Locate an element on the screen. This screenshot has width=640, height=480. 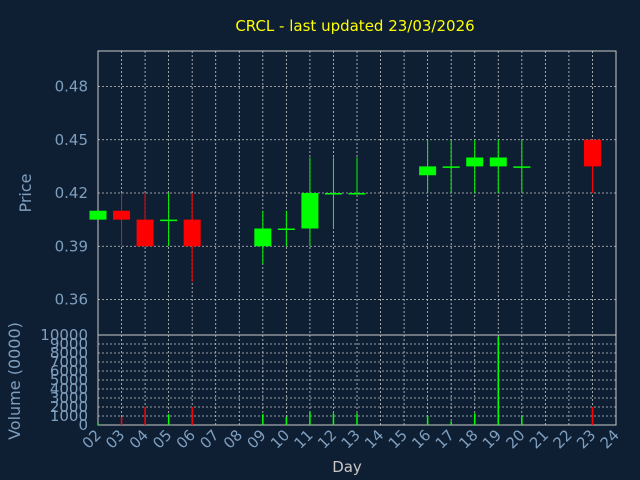
price-axis-ticks: 0.48 0.45 0.42 0.39 0.36 is located at coordinates (71, 193).